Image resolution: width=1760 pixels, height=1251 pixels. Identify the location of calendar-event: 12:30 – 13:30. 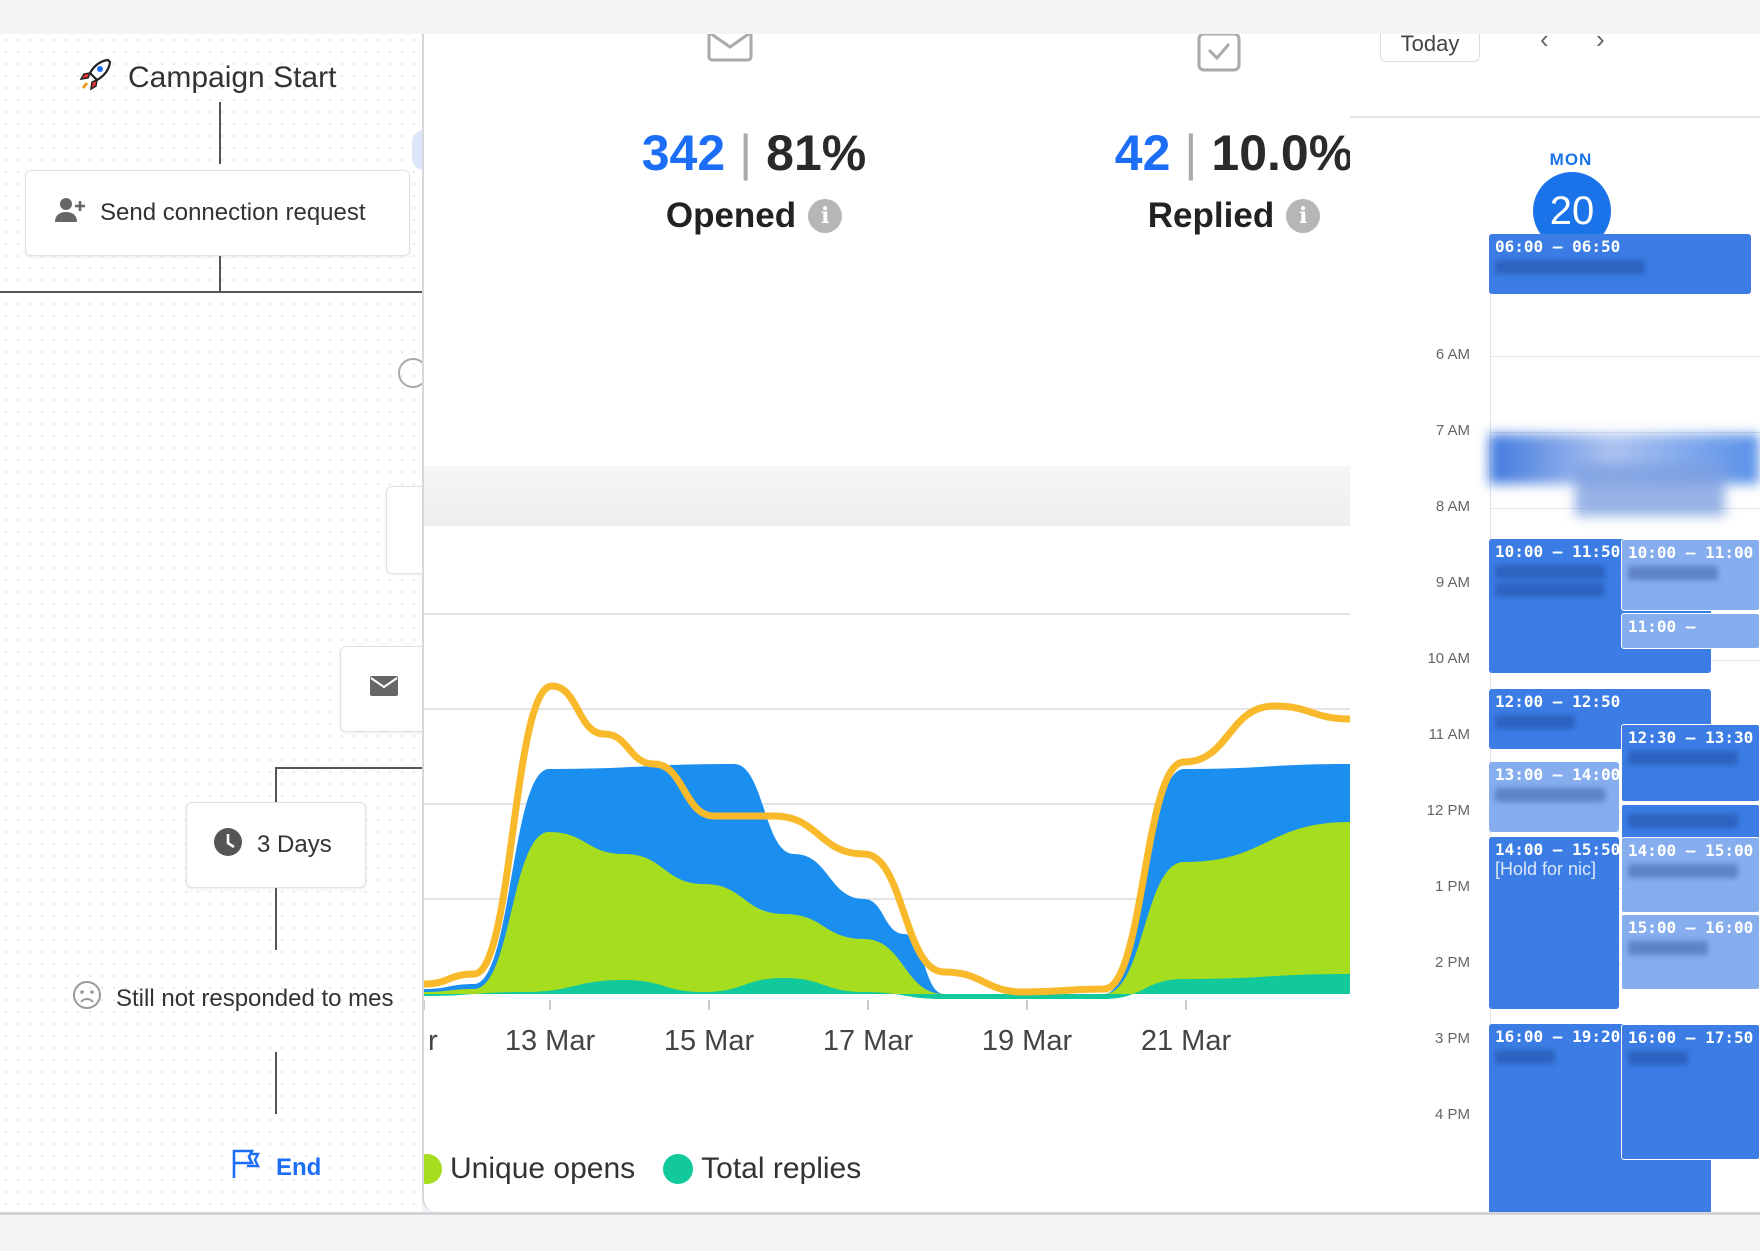
(1690, 763).